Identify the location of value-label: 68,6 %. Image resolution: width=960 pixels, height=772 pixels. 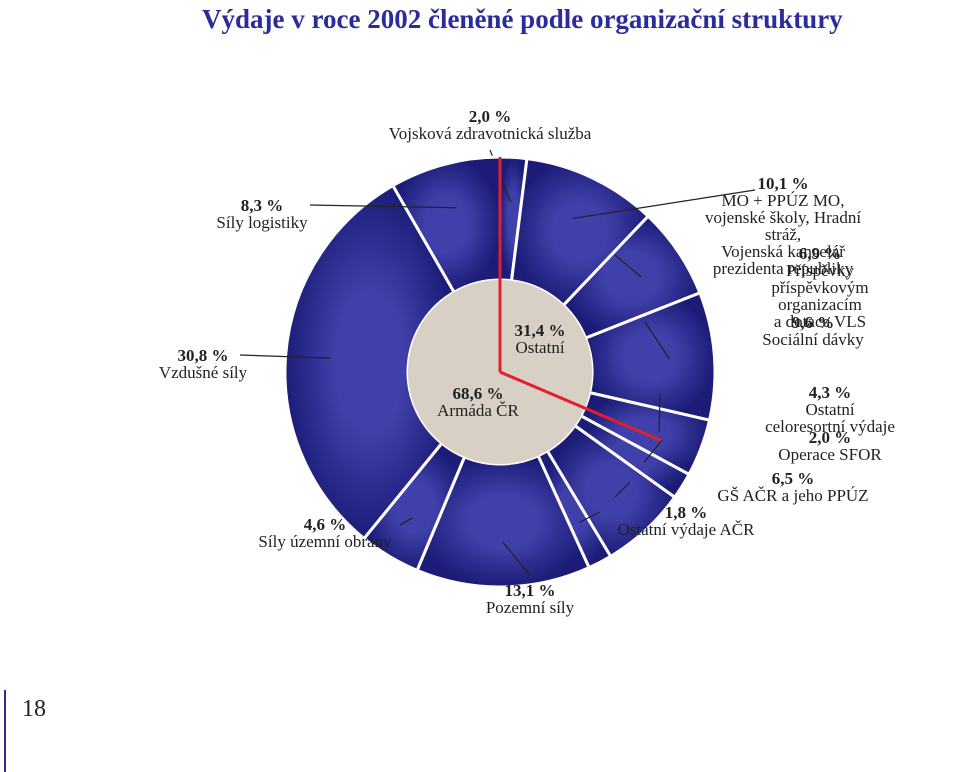
(478, 393).